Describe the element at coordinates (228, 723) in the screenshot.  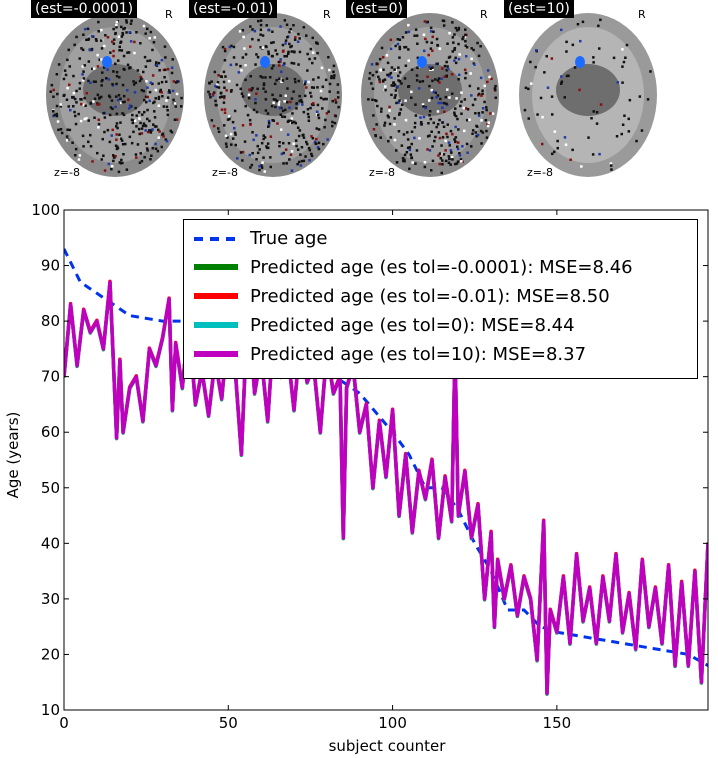
I see `x-tick-label: 50` at that location.